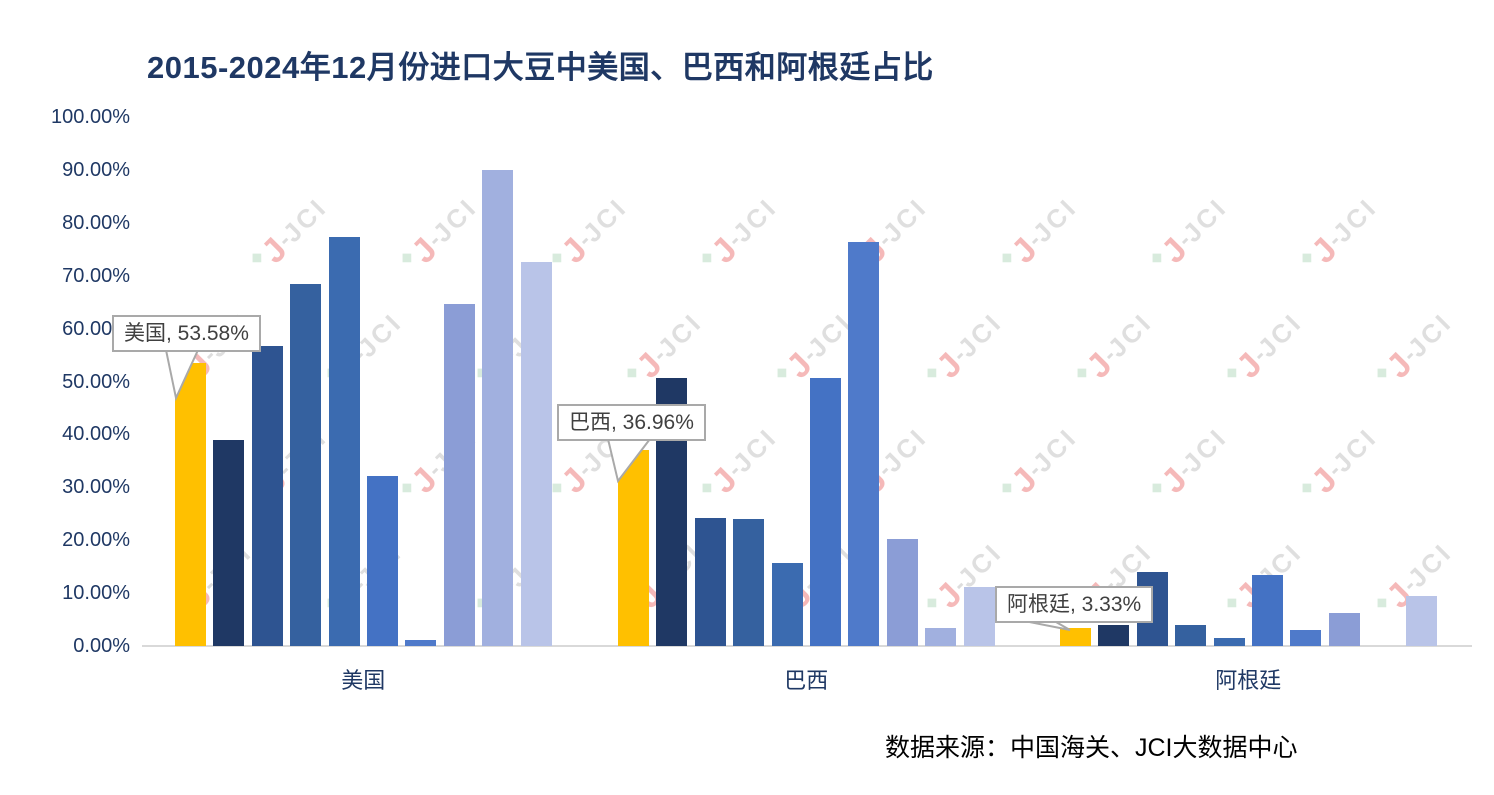 Image resolution: width=1494 pixels, height=795 pixels. Describe the element at coordinates (633, 548) in the screenshot. I see `bar-巴西-bar-01-highlighted` at that location.